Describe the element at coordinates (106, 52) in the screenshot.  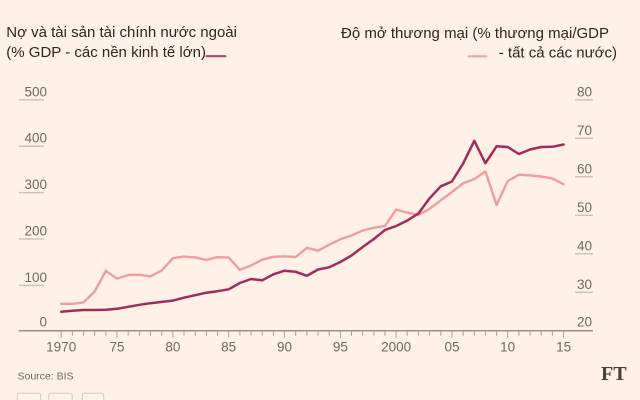
I see `svg-text: (% GDP - các nền kinh tế lớn)` at that location.